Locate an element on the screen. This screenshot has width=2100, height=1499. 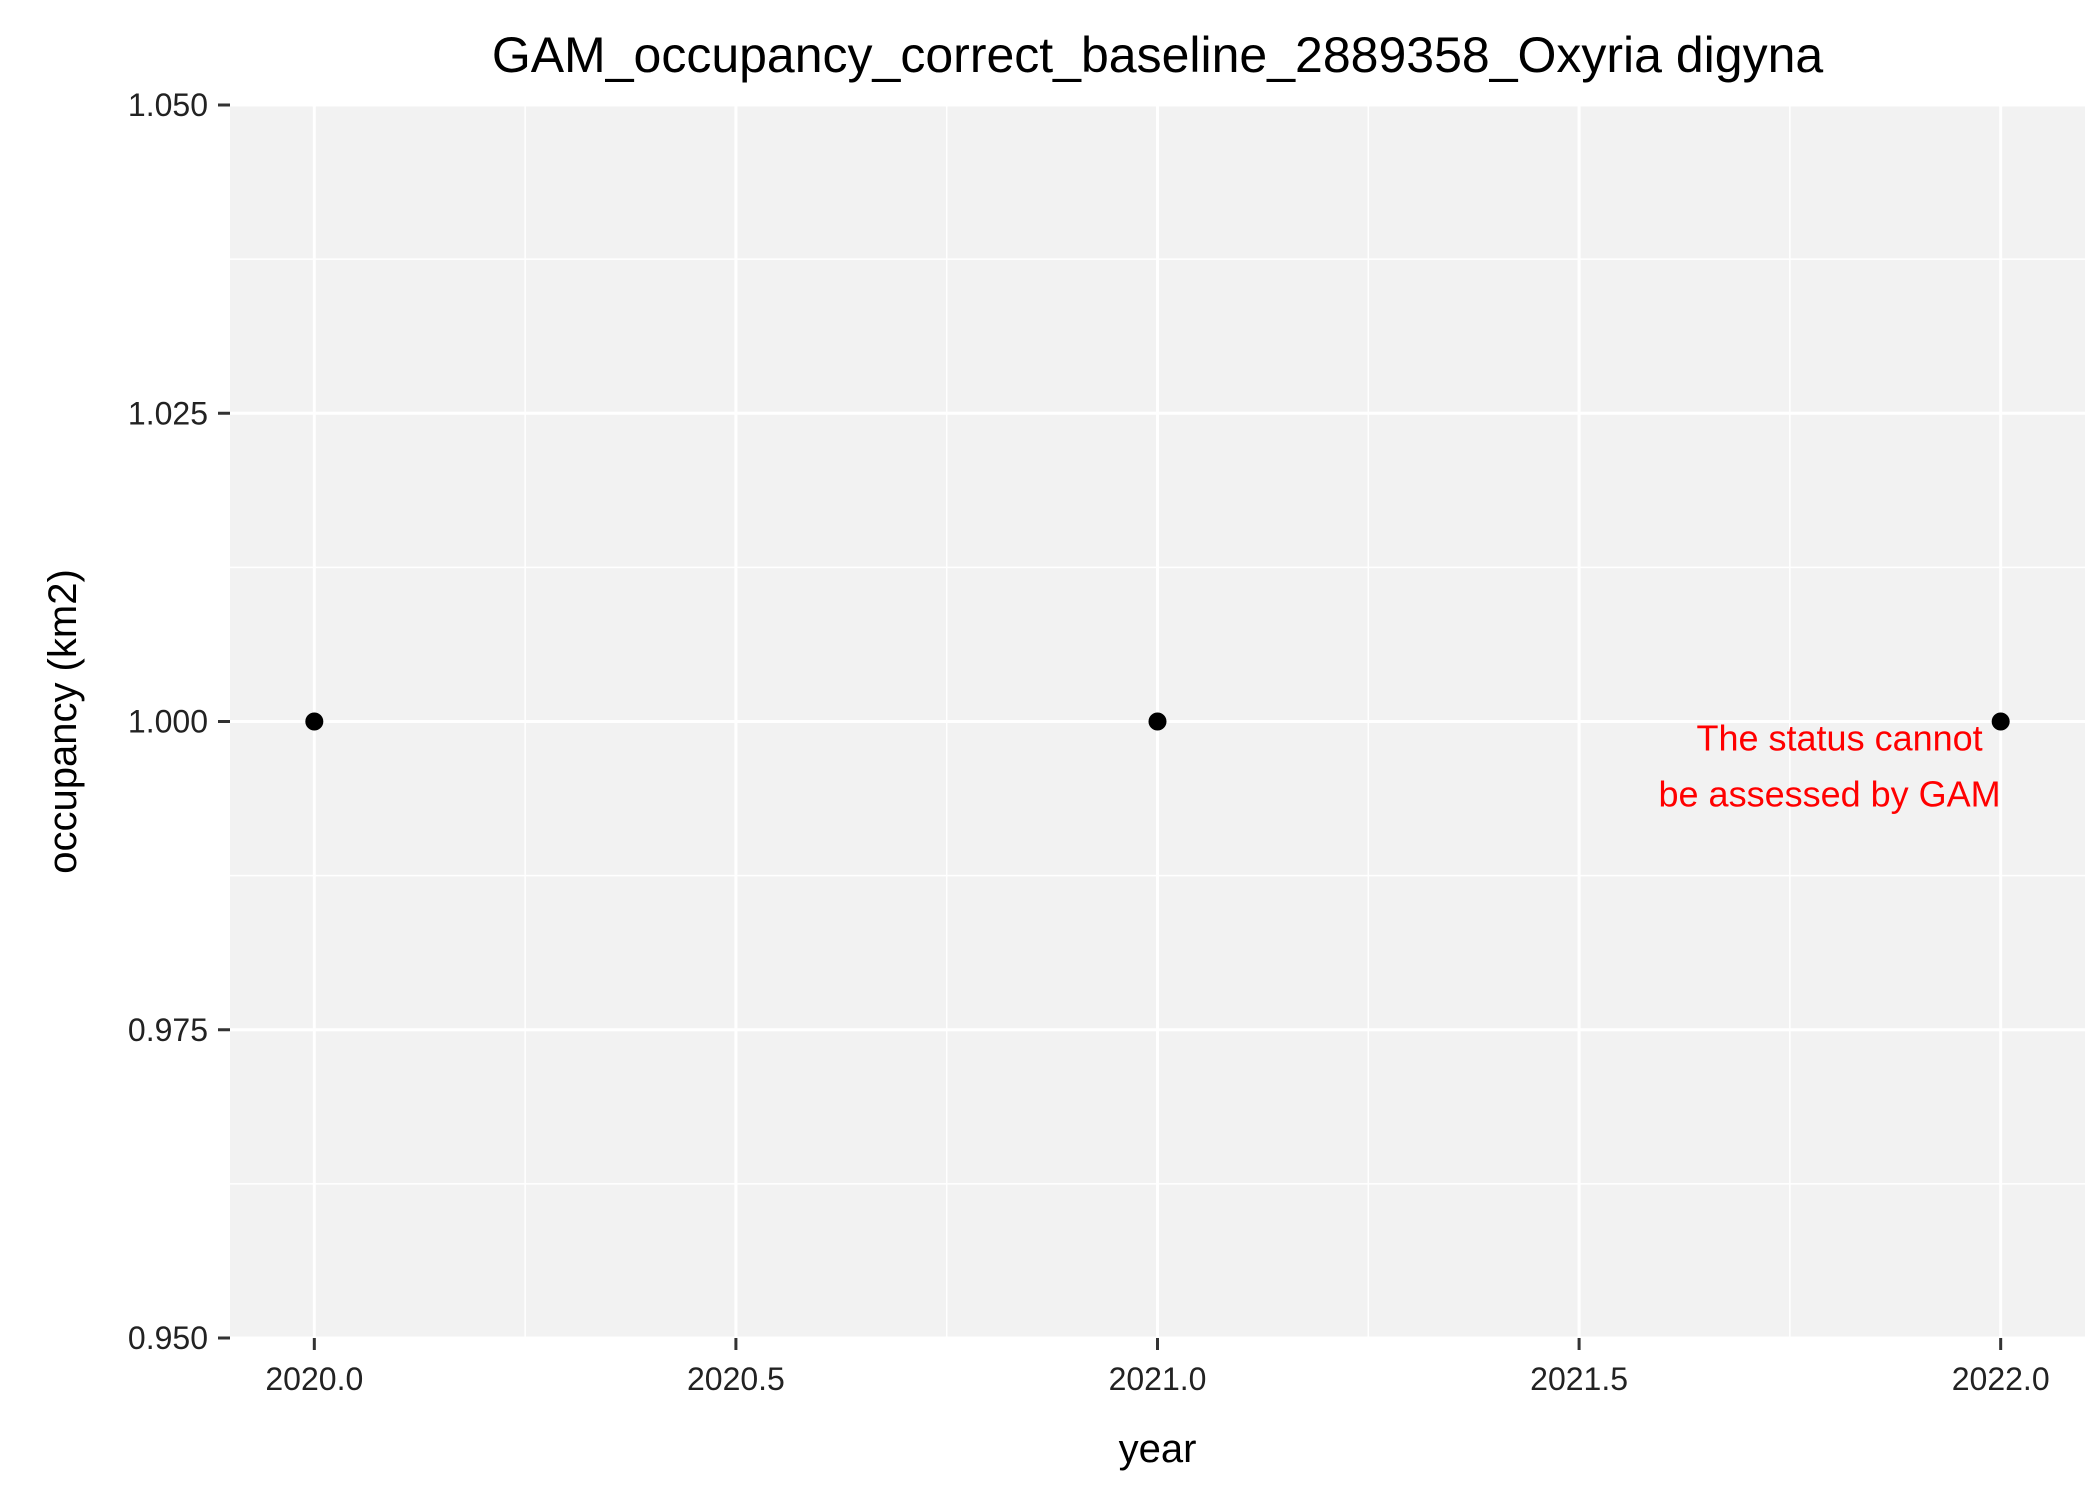
annotation: The status cannot be assessed by GAM is located at coordinates (1830, 766).